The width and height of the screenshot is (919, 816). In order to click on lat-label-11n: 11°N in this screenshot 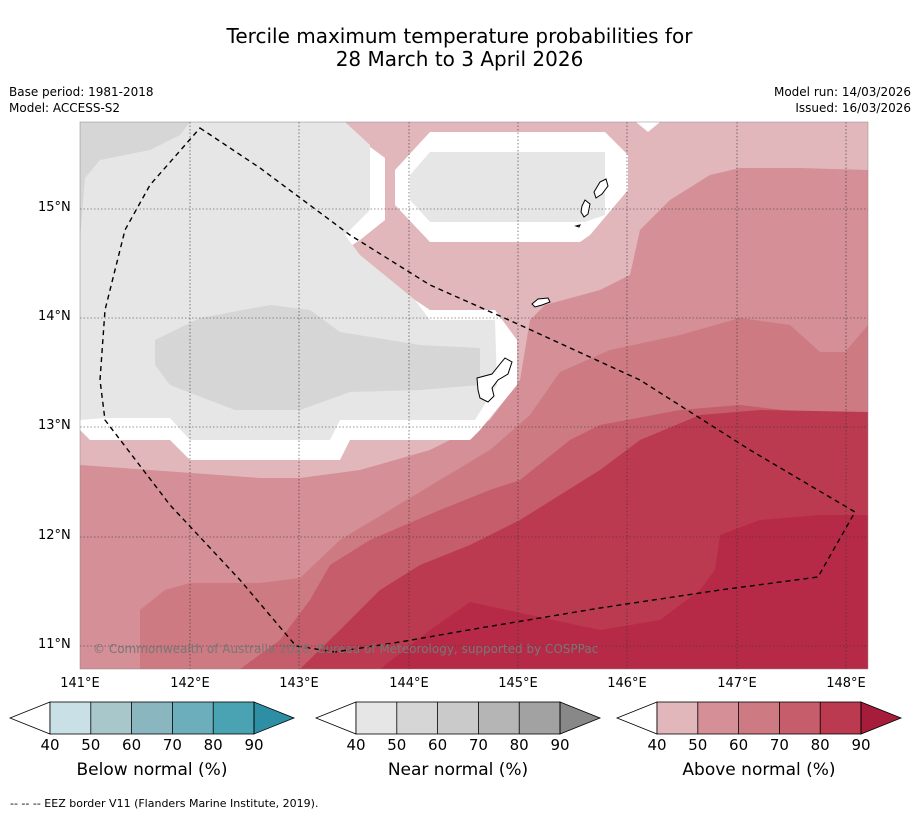, I will do `click(54, 644)`.